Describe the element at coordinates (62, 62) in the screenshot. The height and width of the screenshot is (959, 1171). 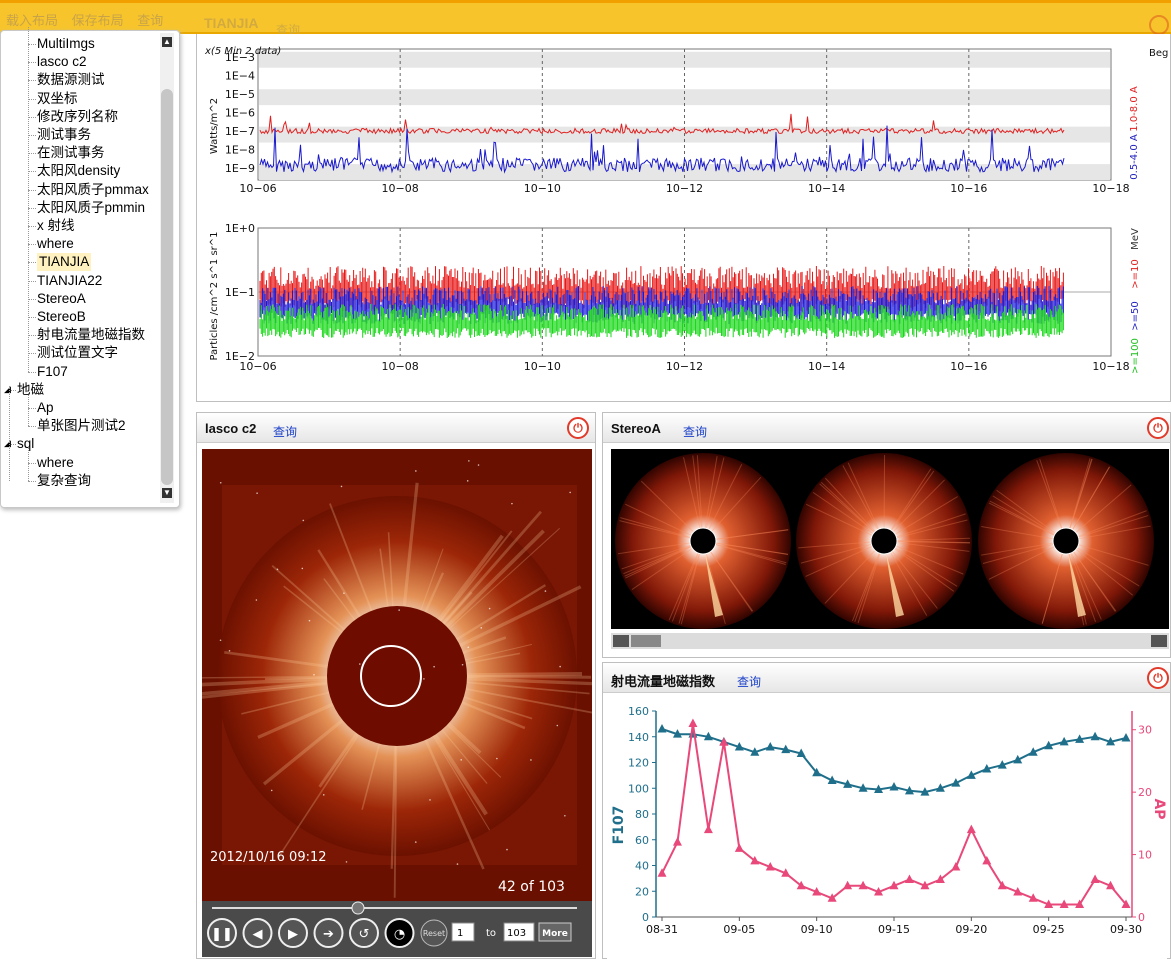
I see `tree-item: lasco c2` at that location.